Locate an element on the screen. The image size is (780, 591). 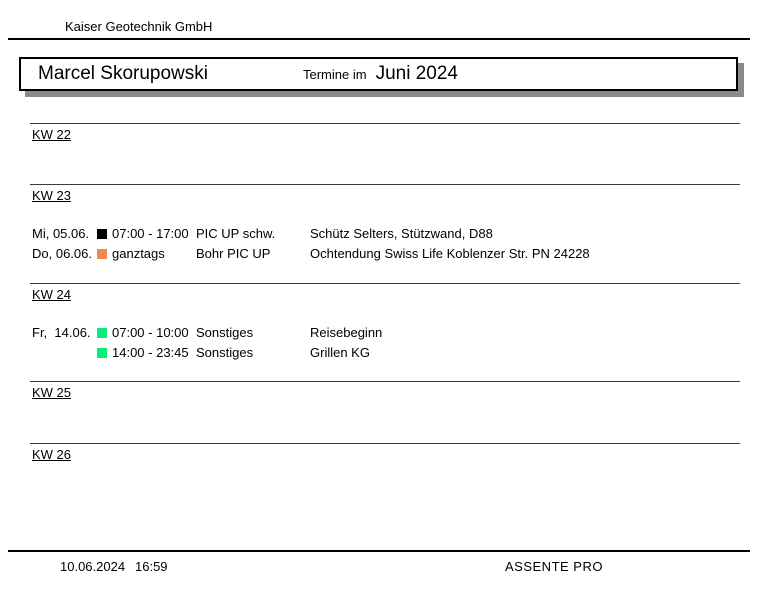
week-label: KW 26 is located at coordinates (52, 454).